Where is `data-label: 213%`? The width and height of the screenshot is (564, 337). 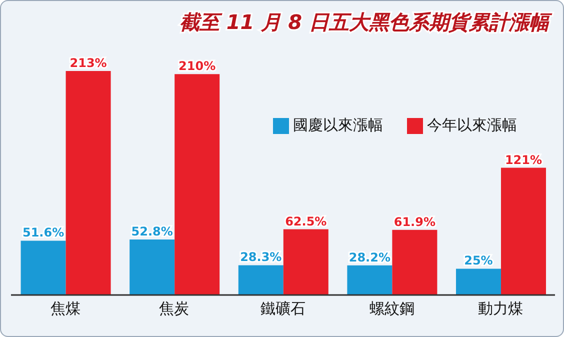 data-label: 213% is located at coordinates (88, 63).